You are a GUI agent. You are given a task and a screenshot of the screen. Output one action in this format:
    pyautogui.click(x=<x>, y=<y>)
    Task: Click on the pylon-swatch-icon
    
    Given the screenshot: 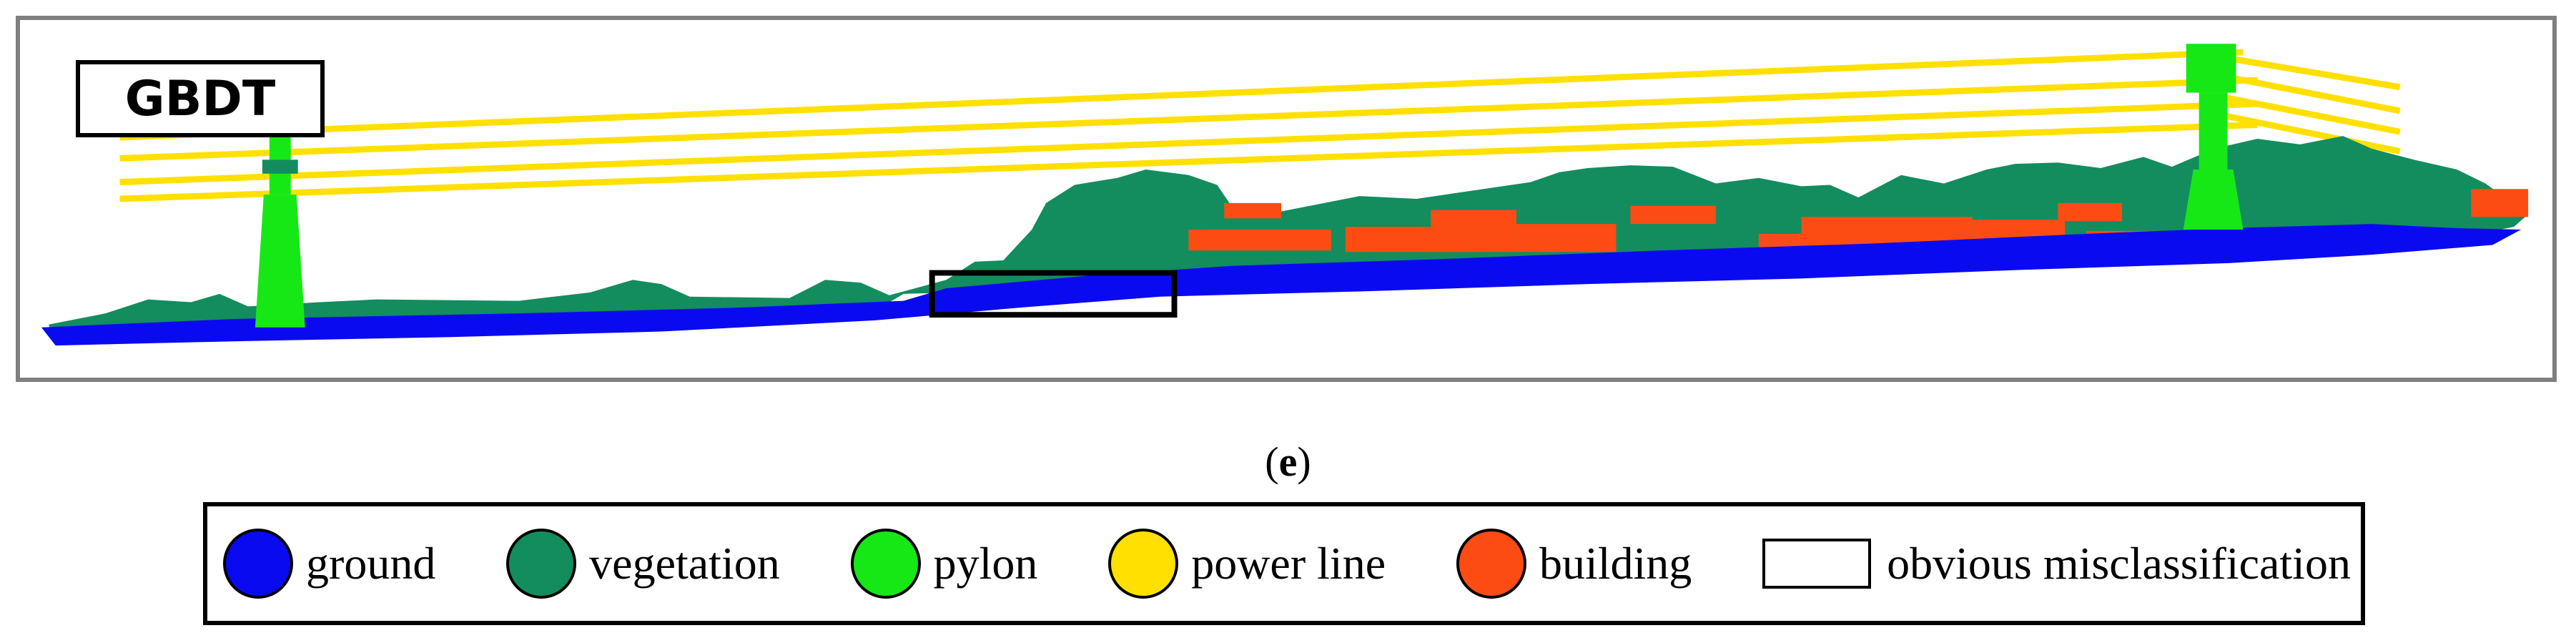 What is the action you would take?
    pyautogui.click(x=885, y=564)
    